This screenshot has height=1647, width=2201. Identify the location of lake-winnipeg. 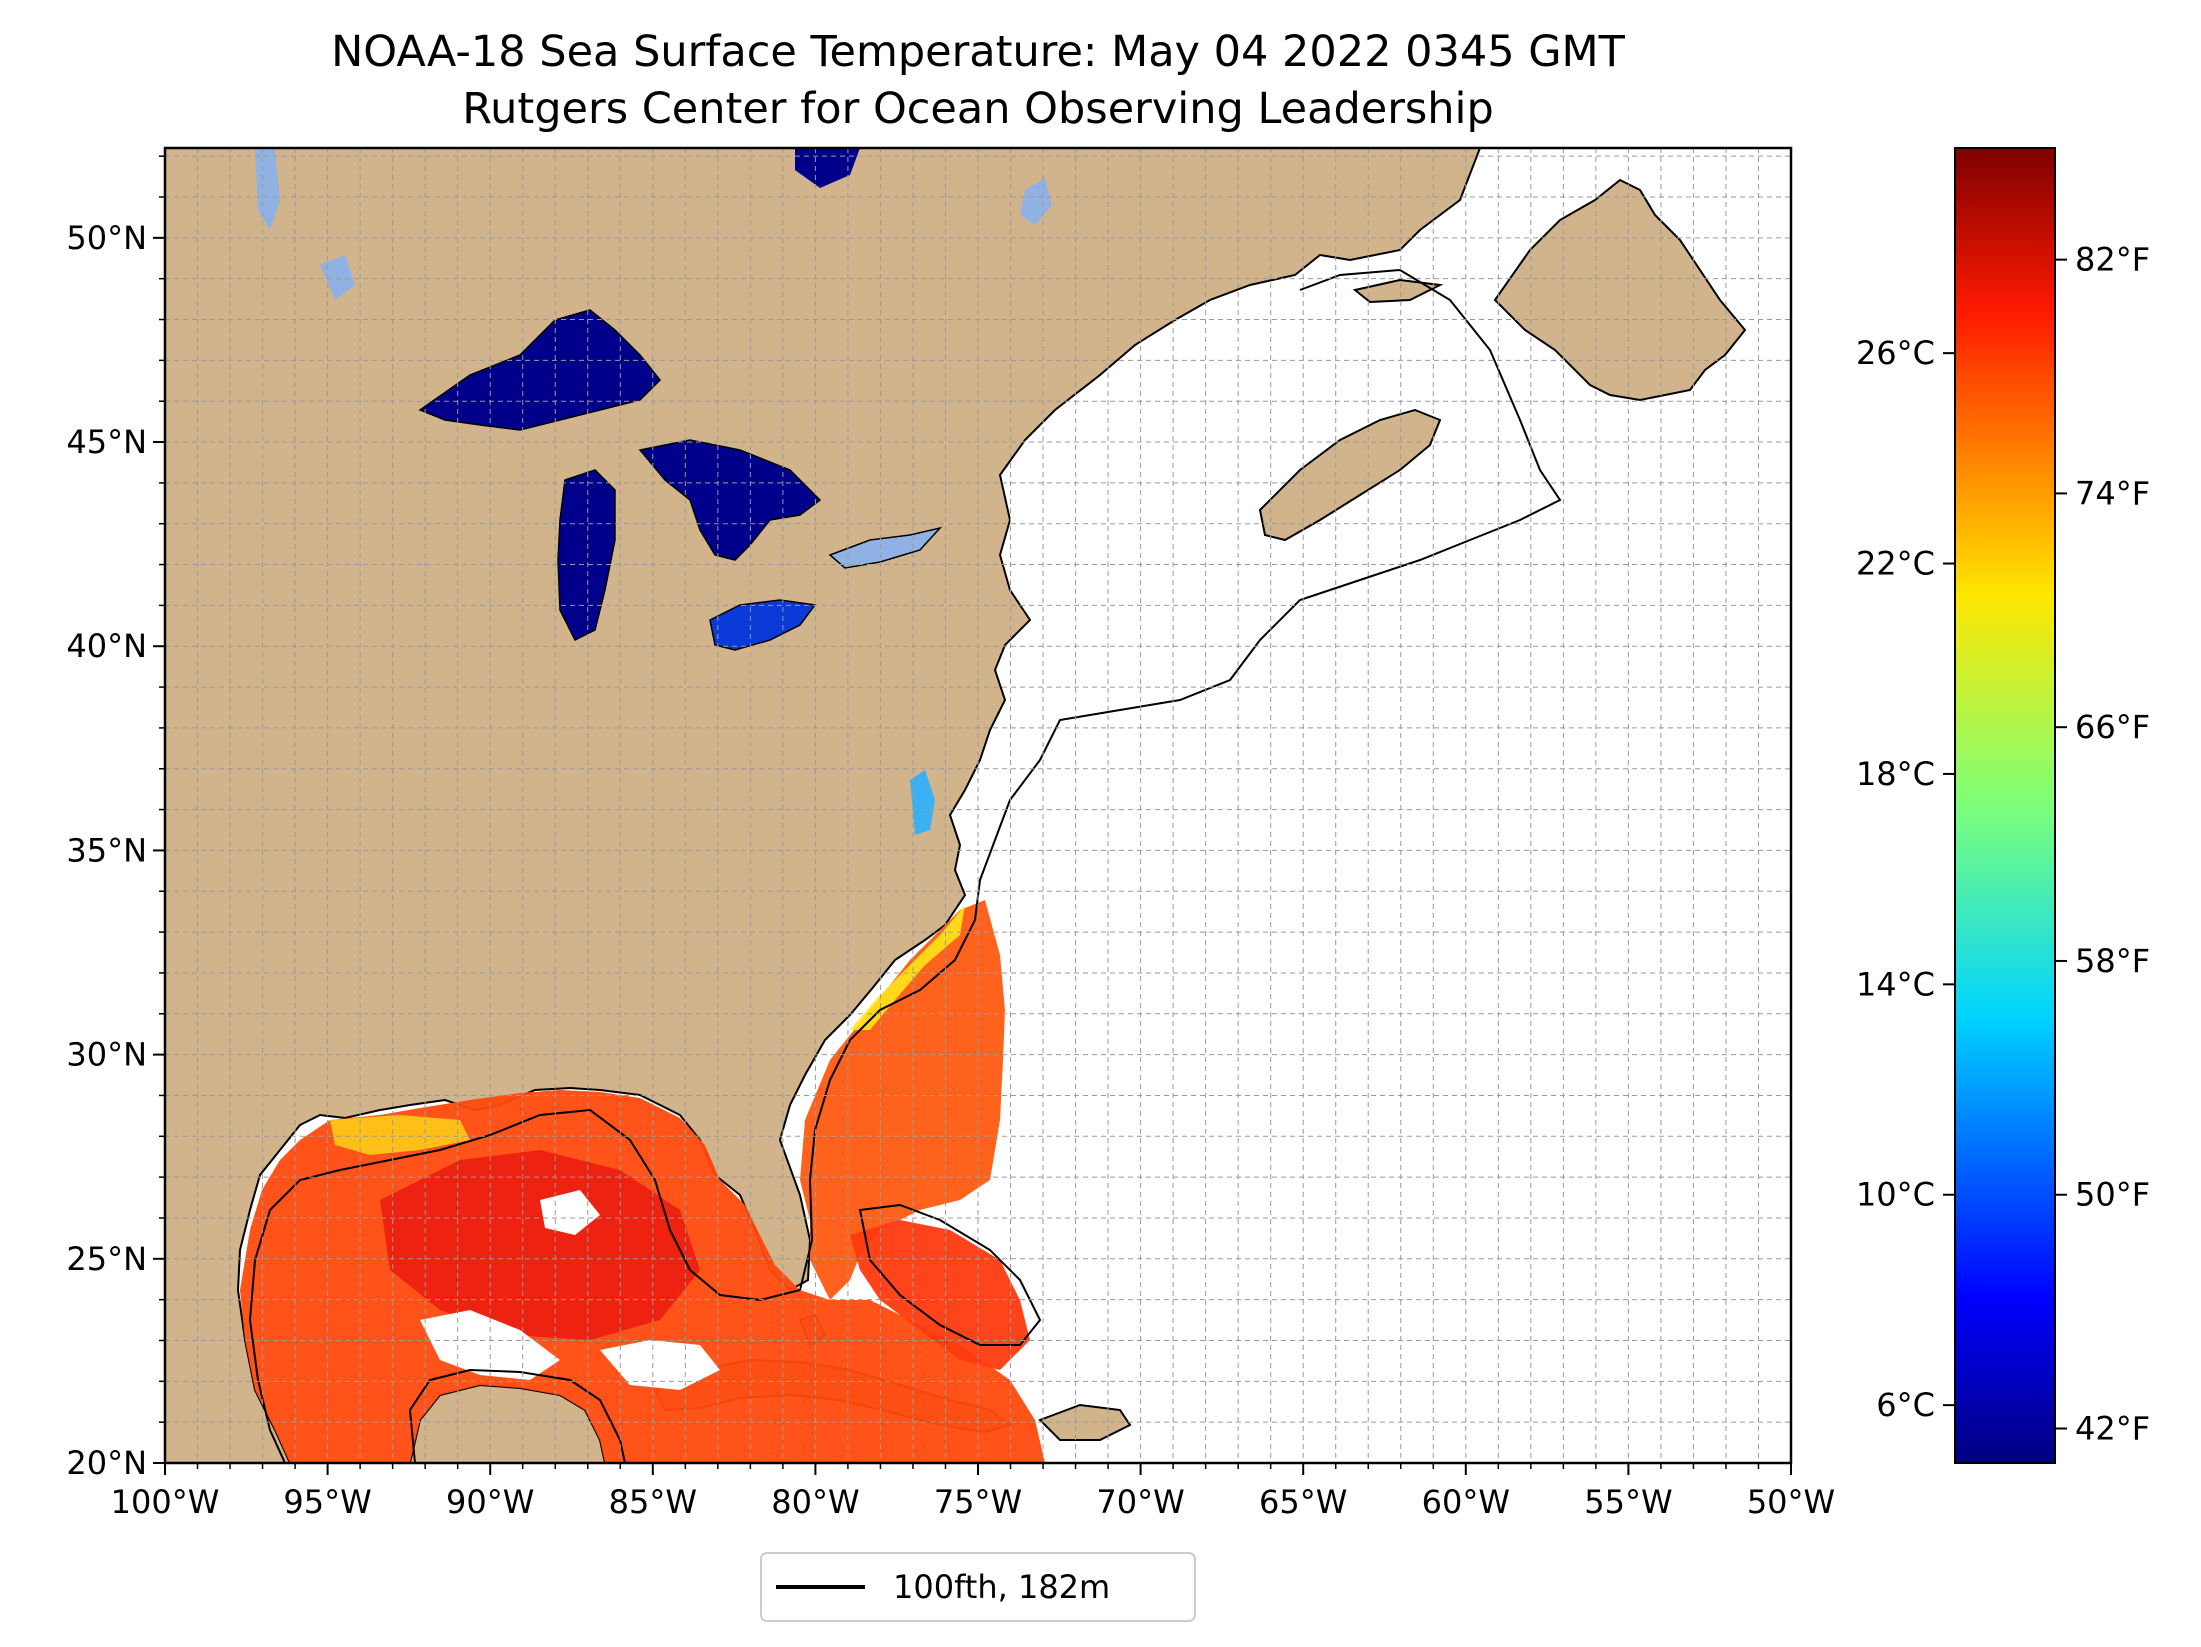
(267, 190).